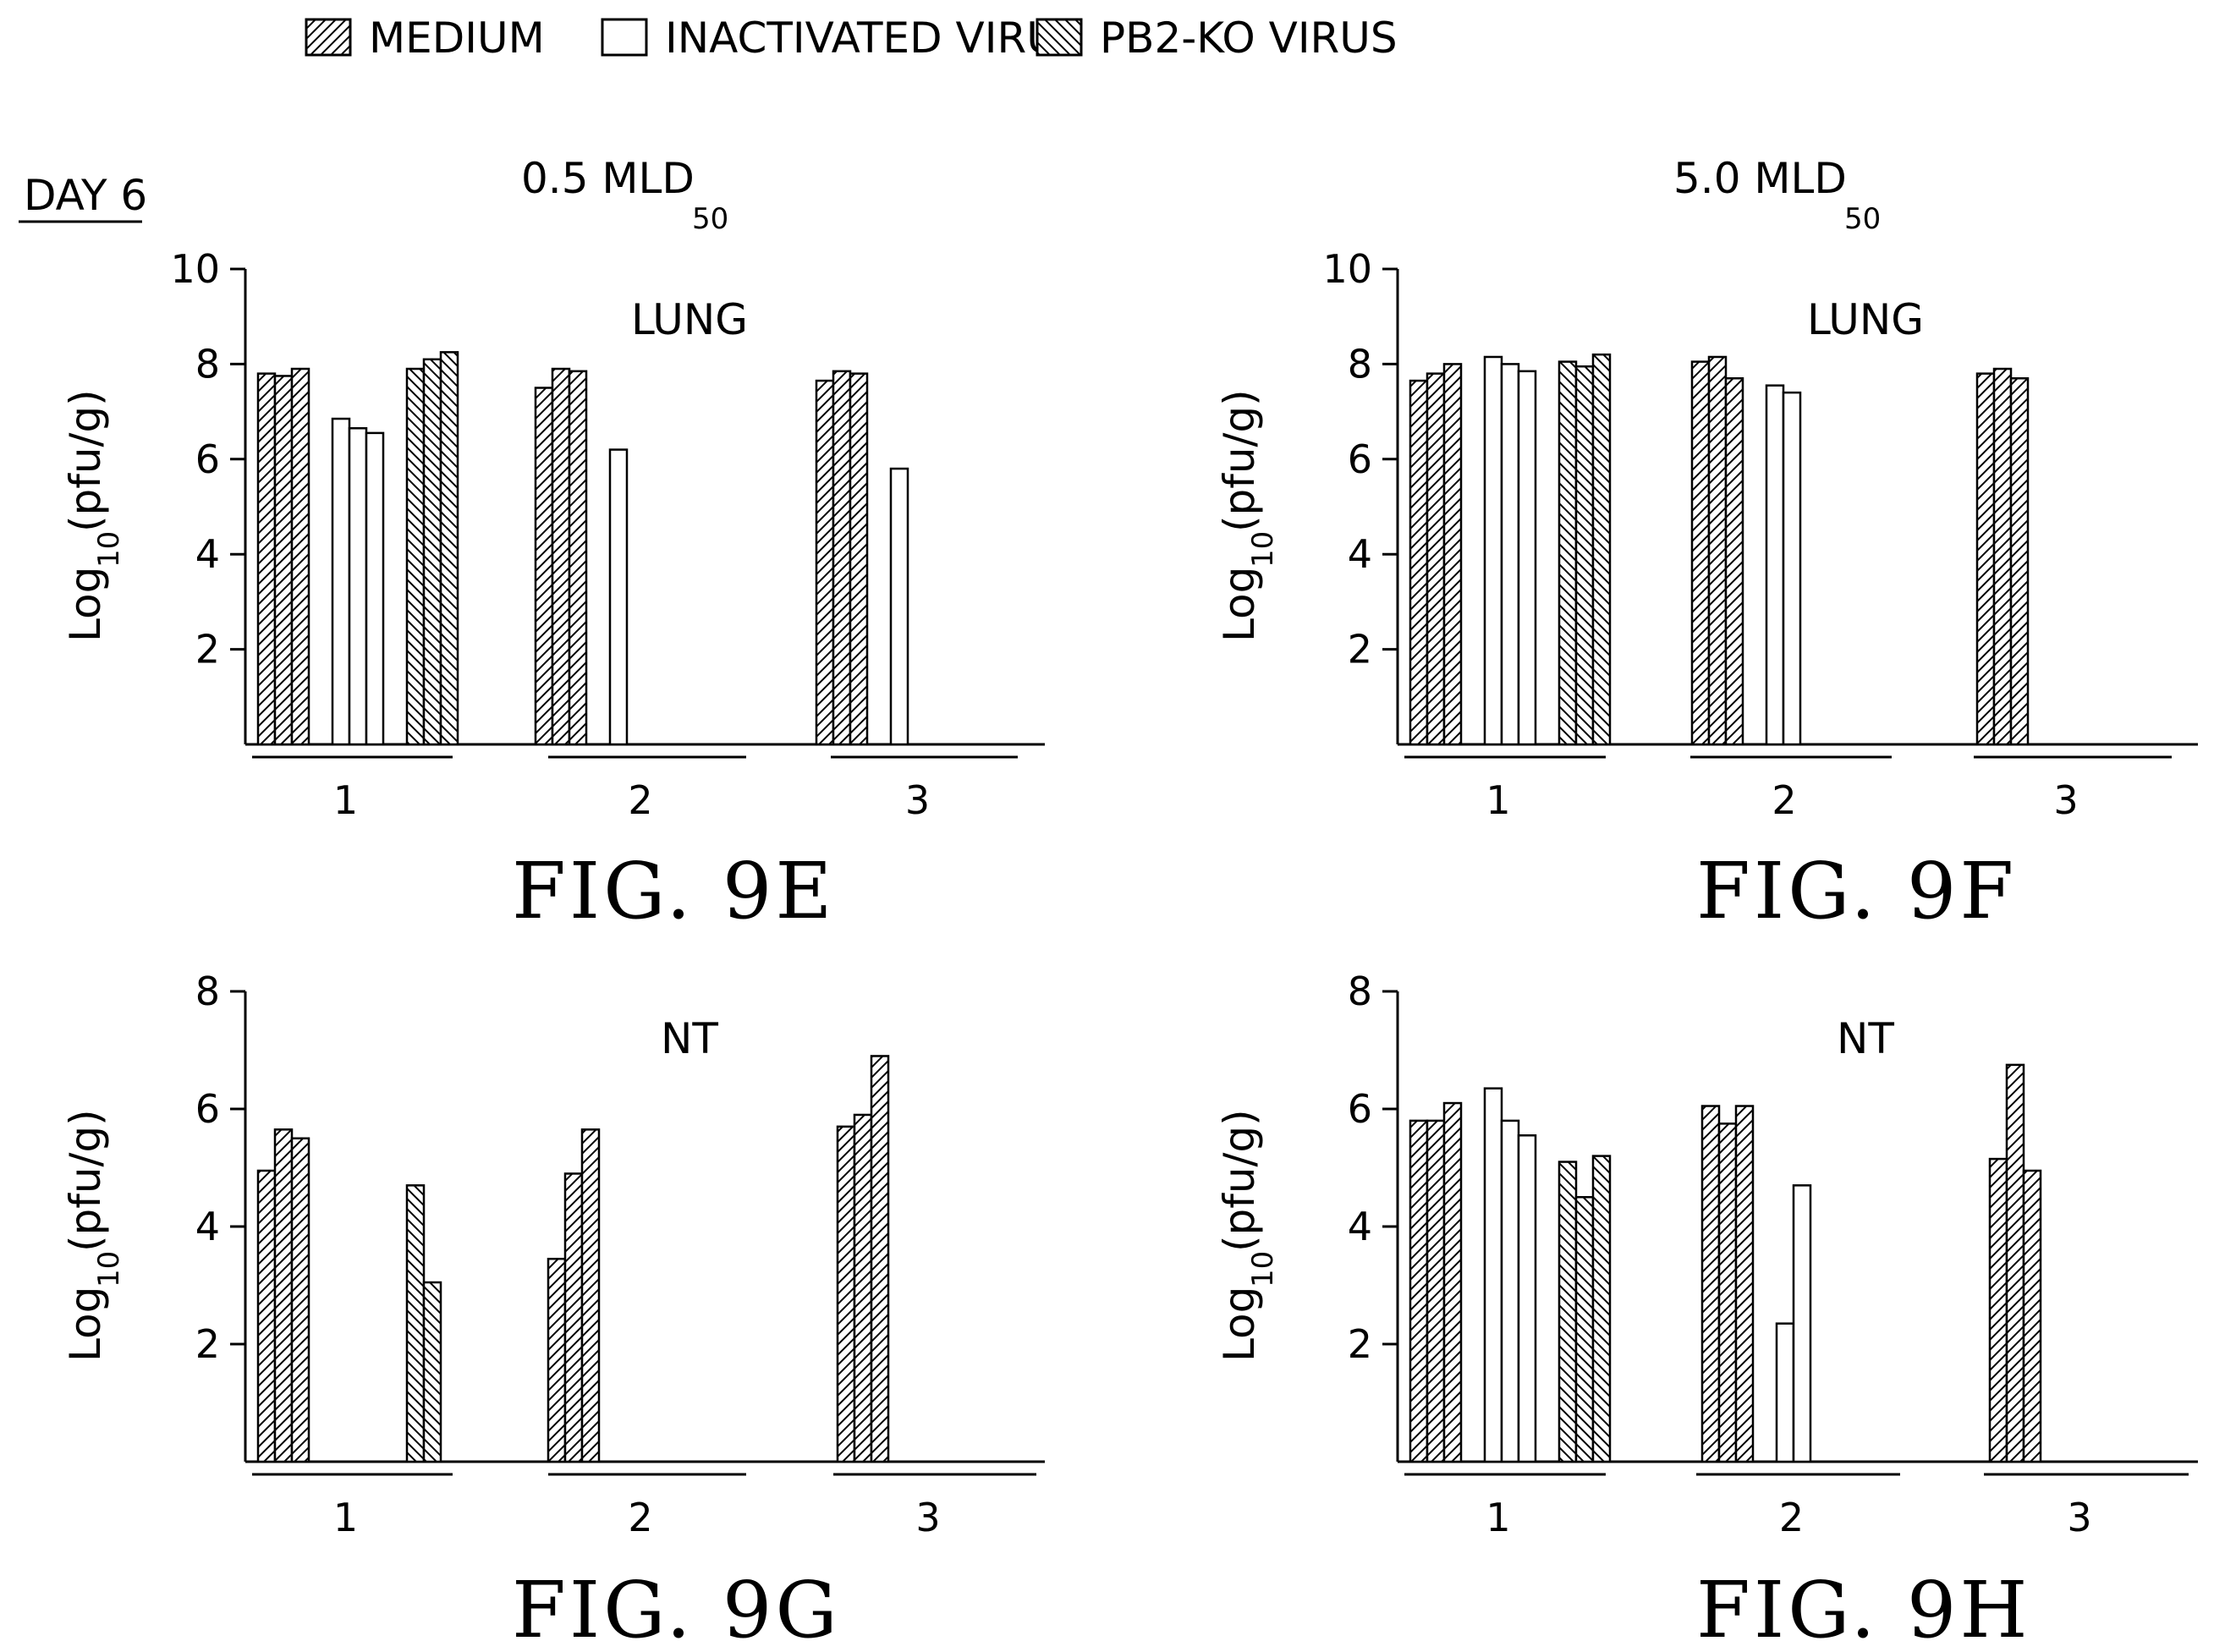  Describe the element at coordinates (710, 219) in the screenshot. I see `dose-title-left-sub: 50` at that location.